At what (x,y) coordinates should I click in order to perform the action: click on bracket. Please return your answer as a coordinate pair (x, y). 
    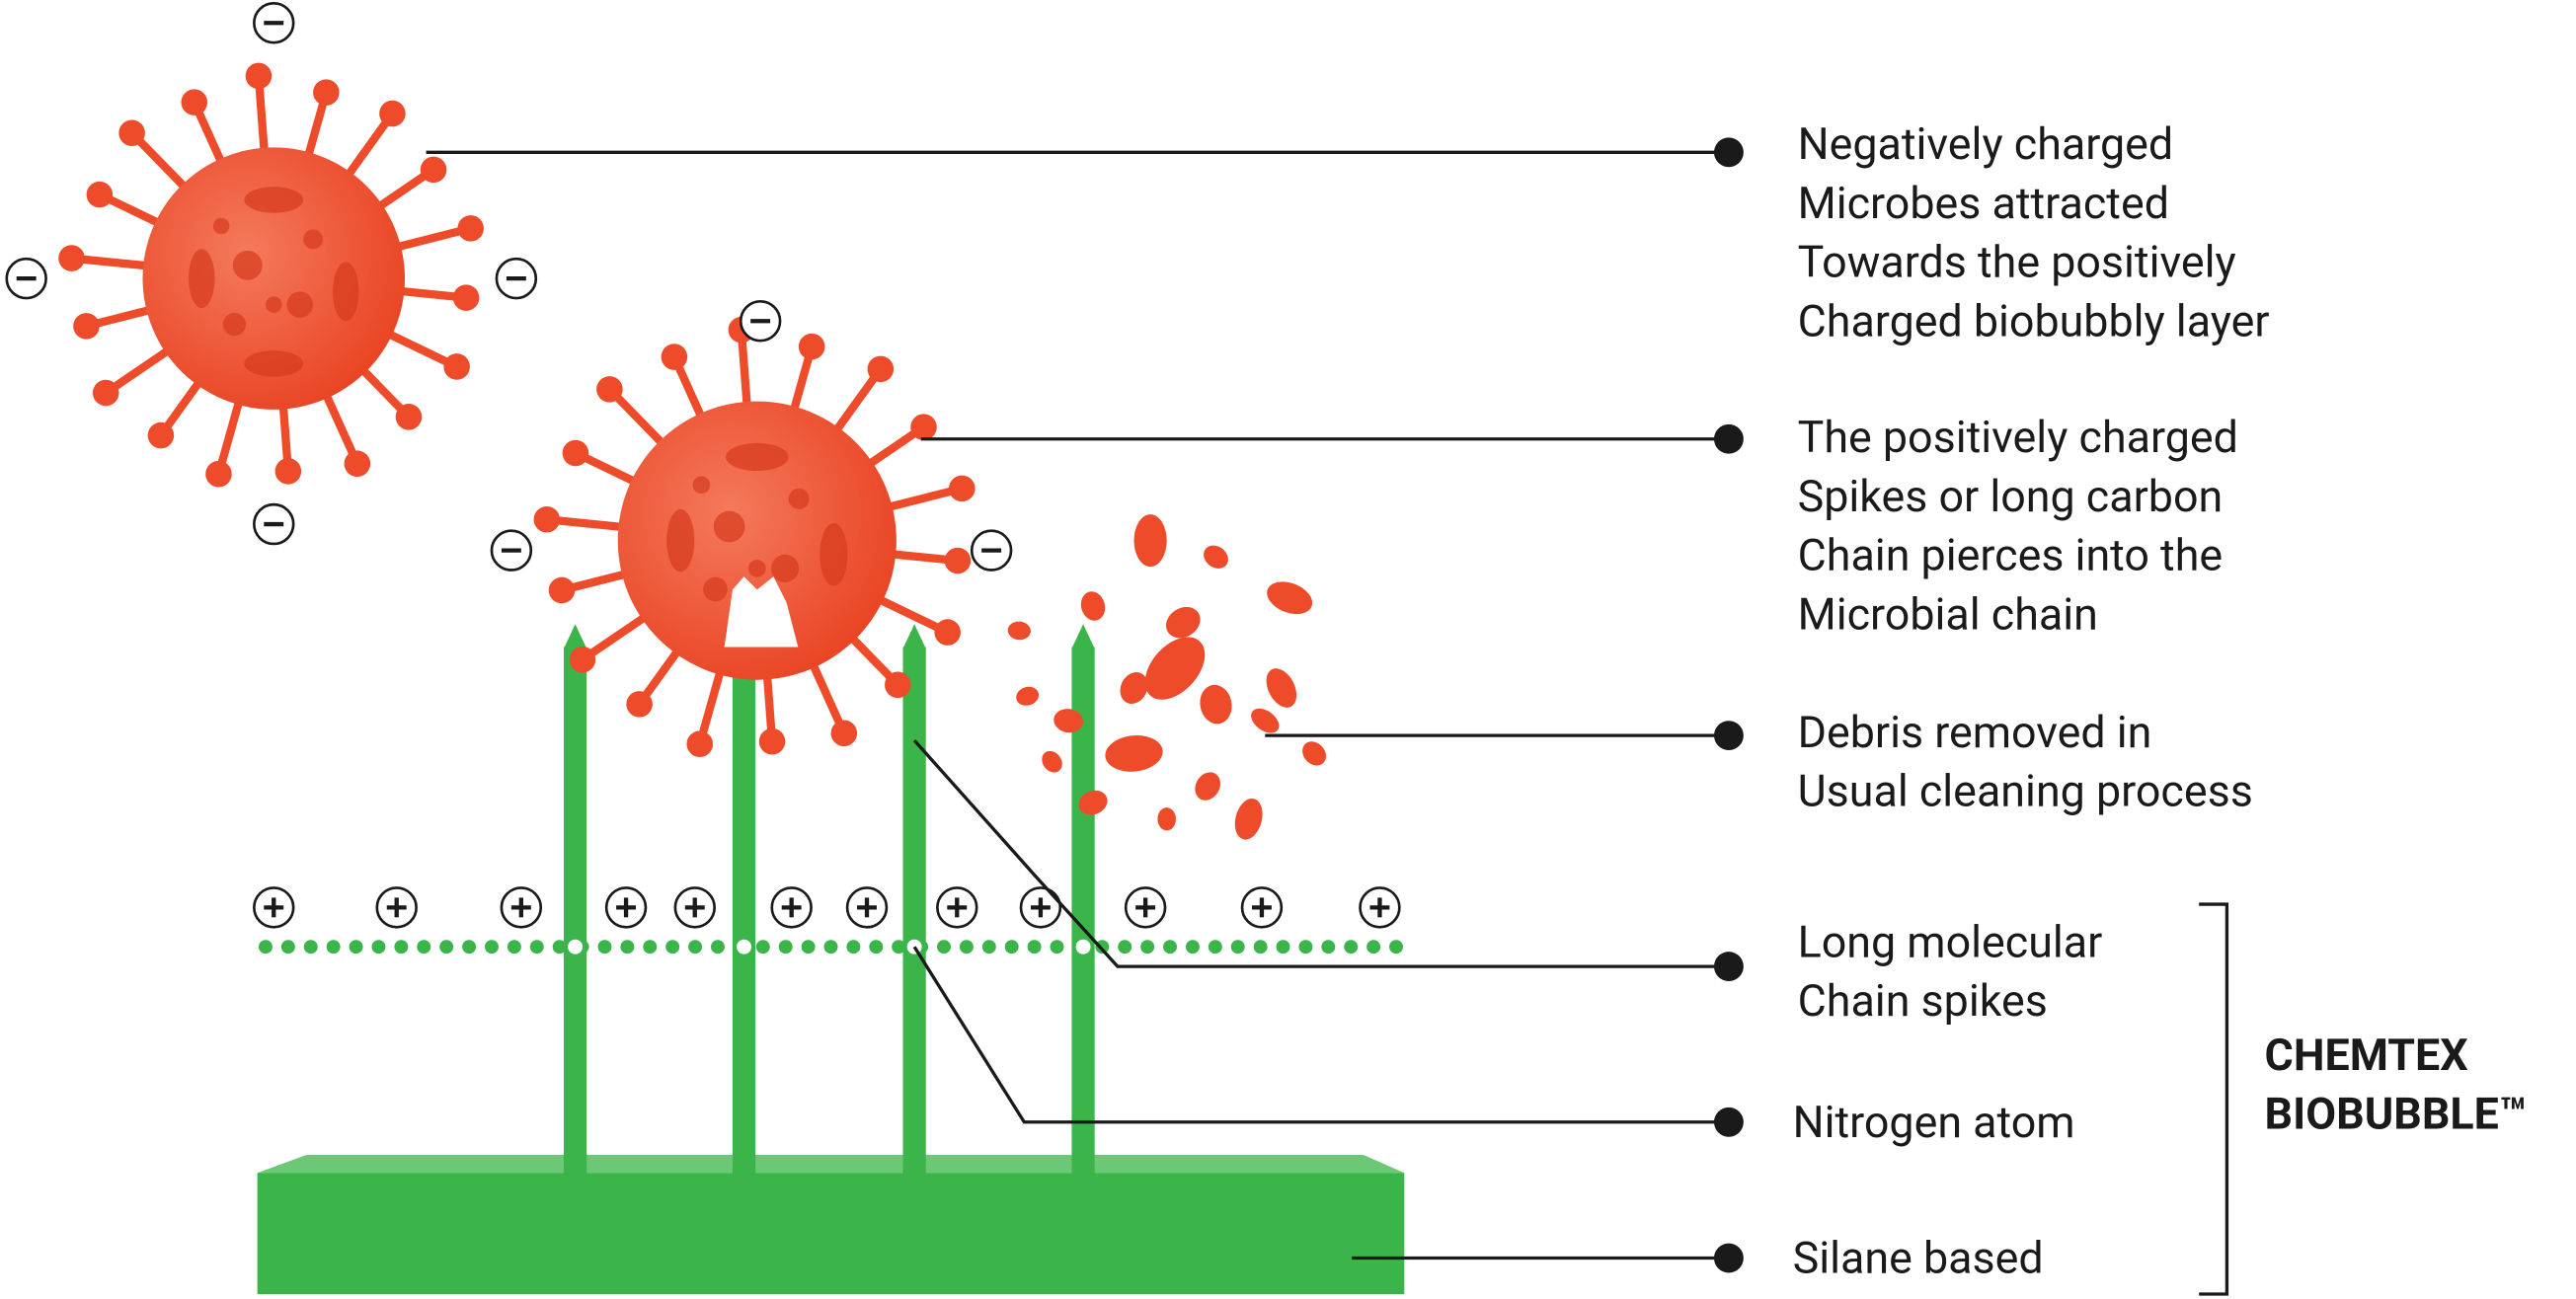
    Looking at the image, I should click on (2214, 1099).